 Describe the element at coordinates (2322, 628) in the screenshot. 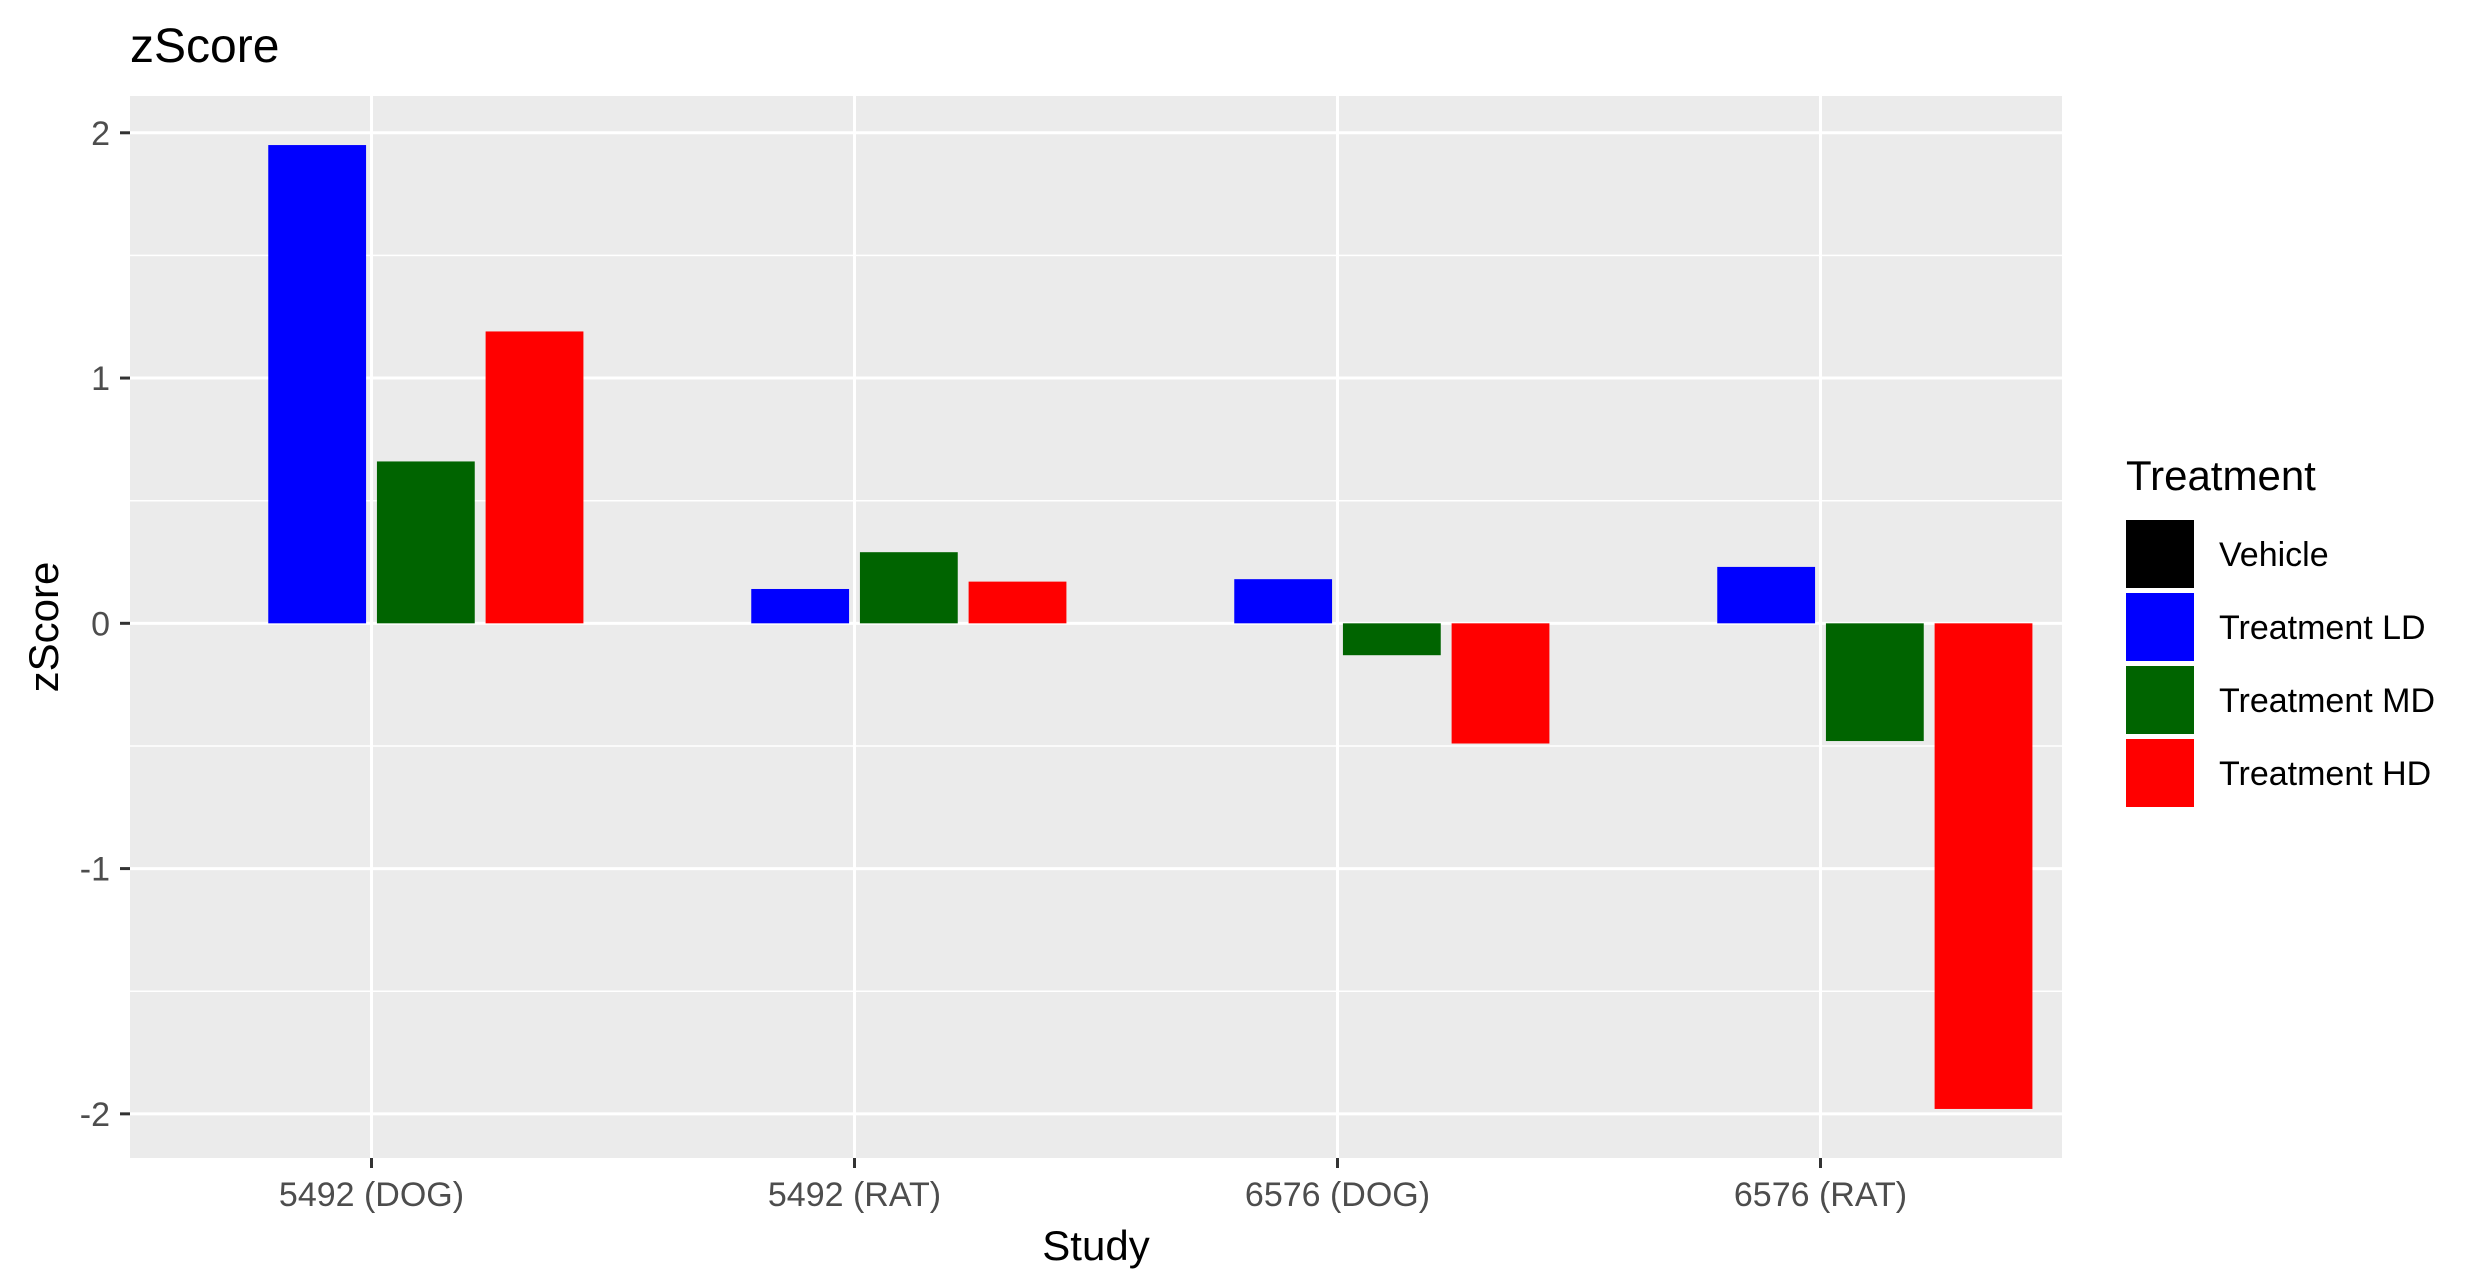

I see `legend-label: Treatment LD` at that location.